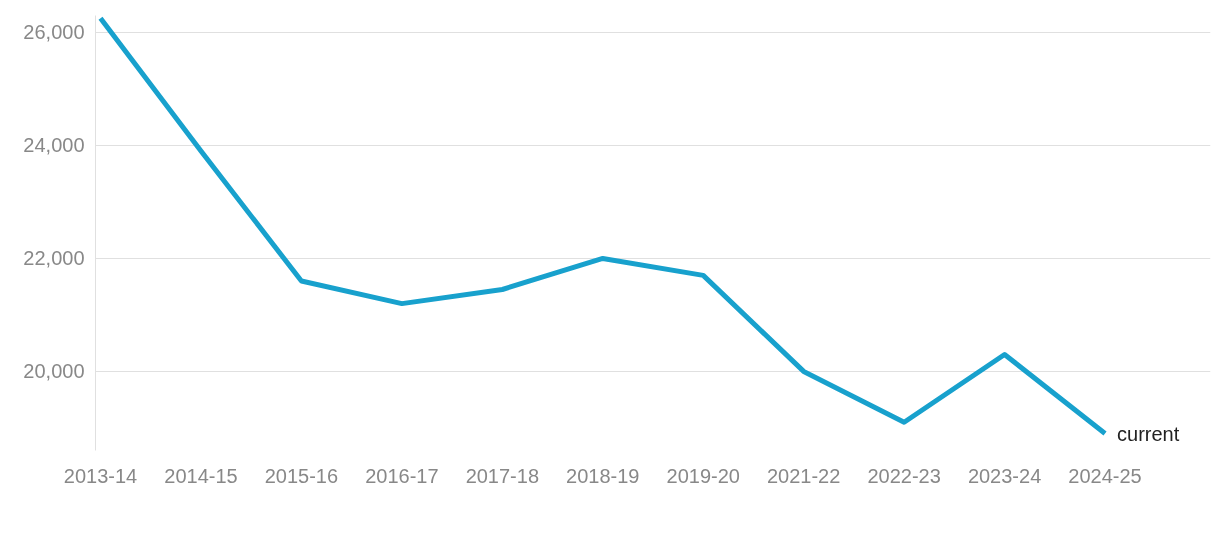 The width and height of the screenshot is (1220, 550). I want to click on x-tick-label: 2023-24, so click(1004, 475).